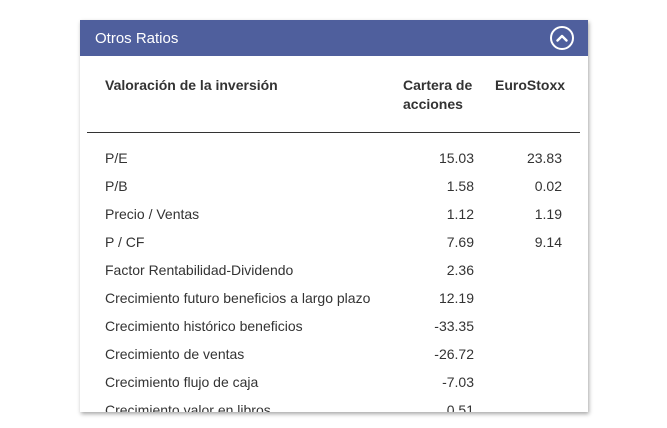  Describe the element at coordinates (562, 38) in the screenshot. I see `chevron-up-circle-icon` at that location.